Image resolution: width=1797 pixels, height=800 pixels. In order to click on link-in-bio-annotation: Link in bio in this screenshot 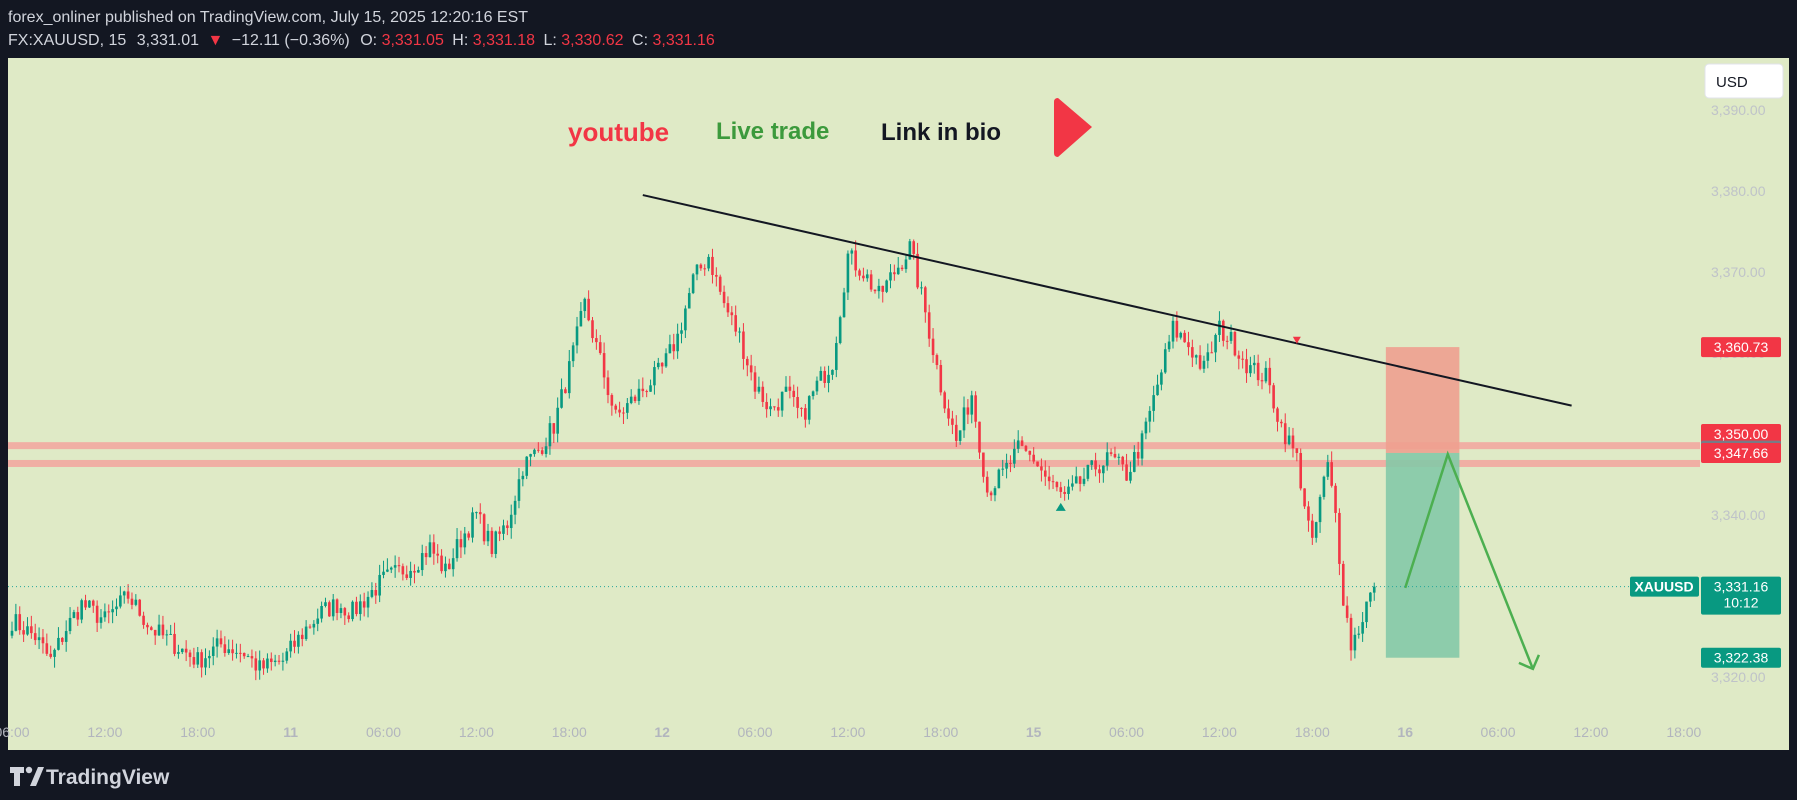, I will do `click(941, 132)`.